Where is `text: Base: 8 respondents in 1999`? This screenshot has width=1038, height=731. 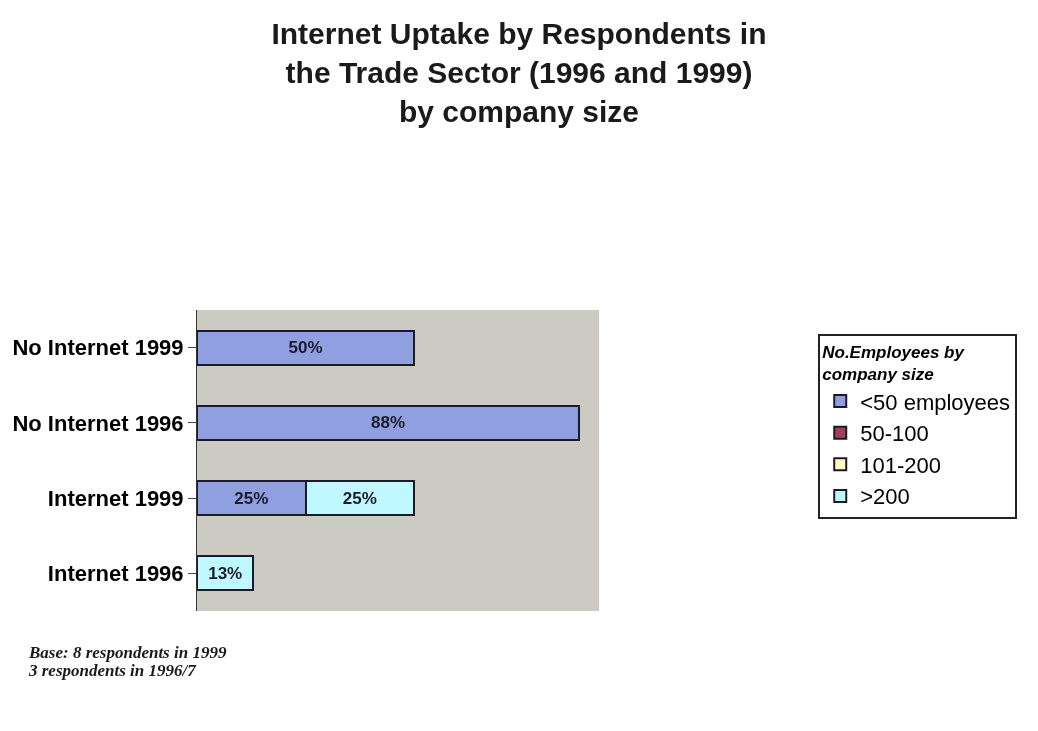 text: Base: 8 respondents in 1999 is located at coordinates (127, 652).